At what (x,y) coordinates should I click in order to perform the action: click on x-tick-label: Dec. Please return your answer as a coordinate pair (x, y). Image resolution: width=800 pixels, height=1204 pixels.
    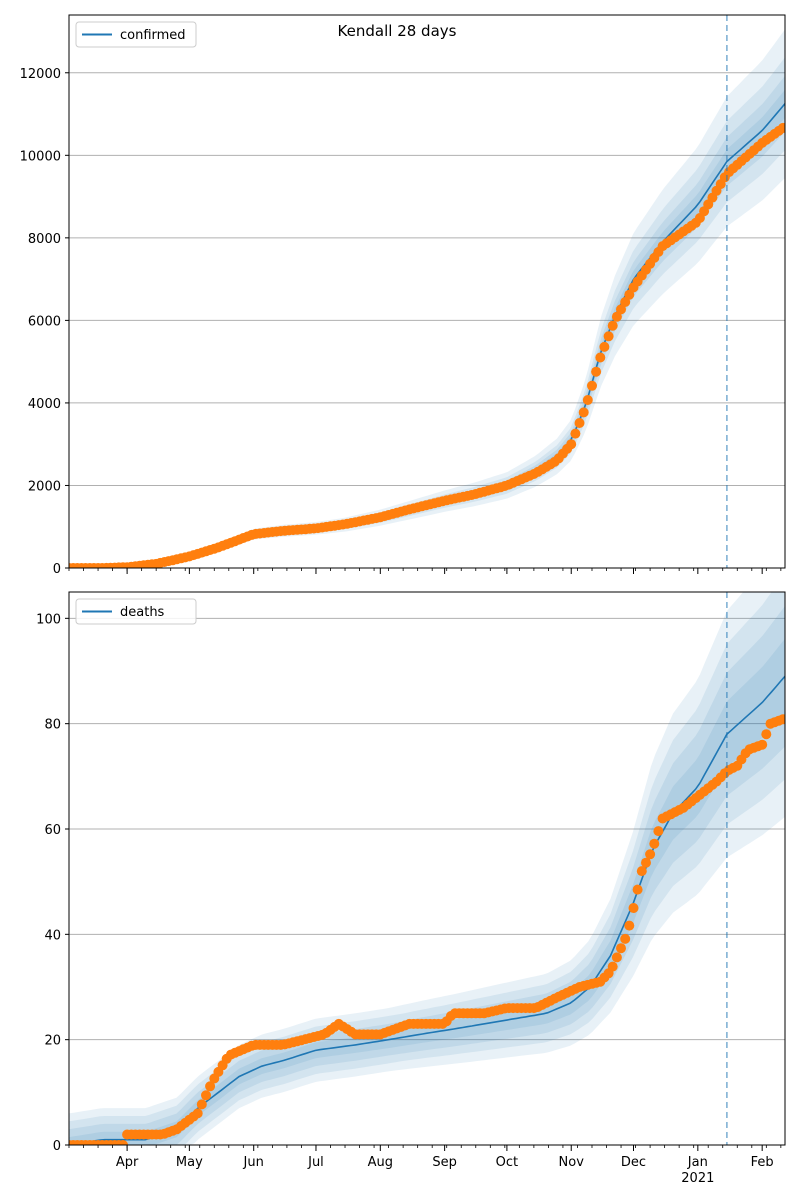
    Looking at the image, I should click on (633, 1162).